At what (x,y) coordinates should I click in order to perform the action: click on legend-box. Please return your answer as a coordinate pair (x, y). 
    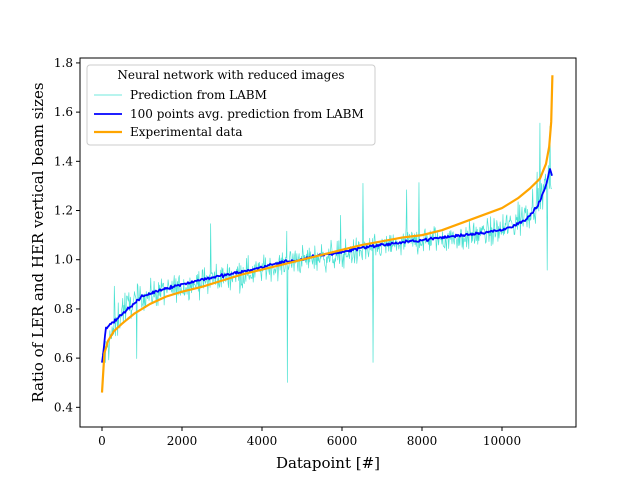
    Looking at the image, I should click on (231, 105).